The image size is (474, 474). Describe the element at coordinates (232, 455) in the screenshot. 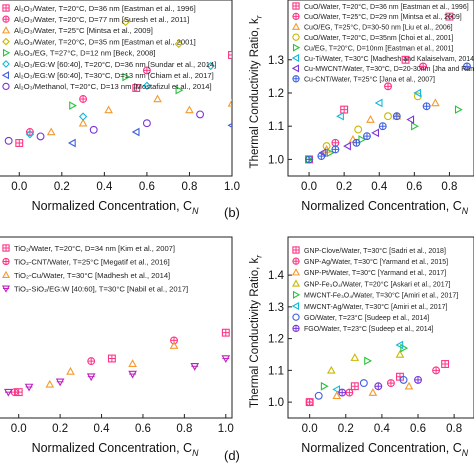

I see `panel-label: (d)` at that location.